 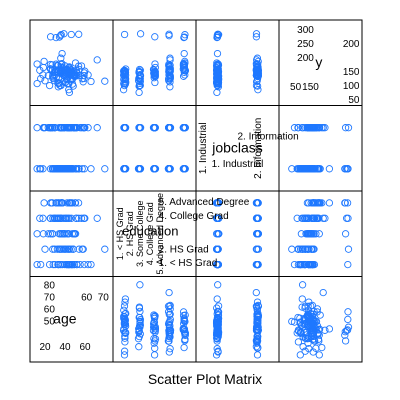 What do you see at coordinates (184, 250) in the screenshot?
I see `edu-level-2: 2. HS Grad` at bounding box center [184, 250].